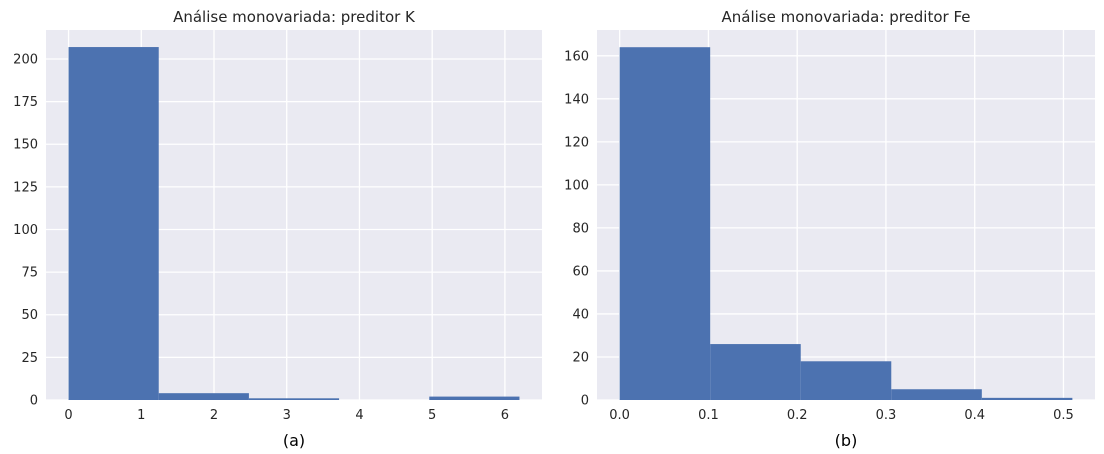  I want to click on y-tick-label: 20, so click(580, 357).